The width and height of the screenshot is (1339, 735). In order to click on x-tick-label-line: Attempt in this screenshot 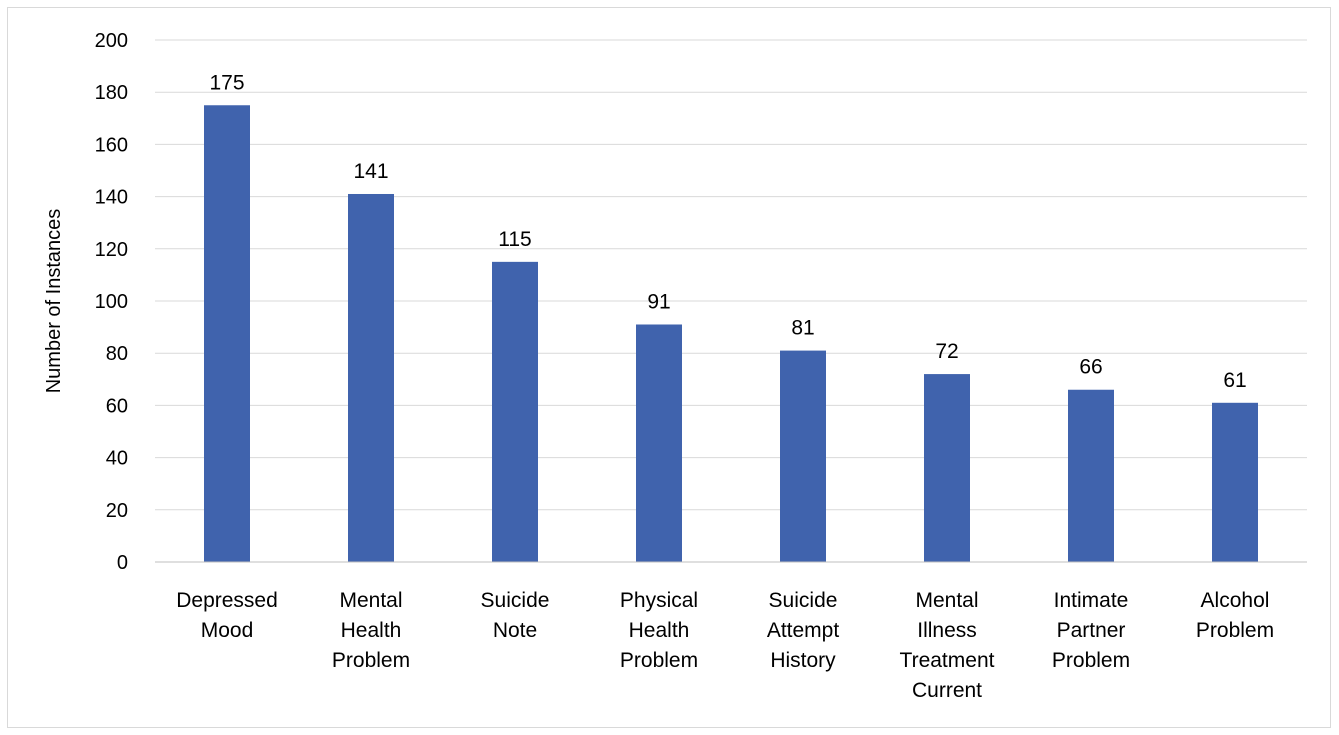, I will do `click(803, 630)`.